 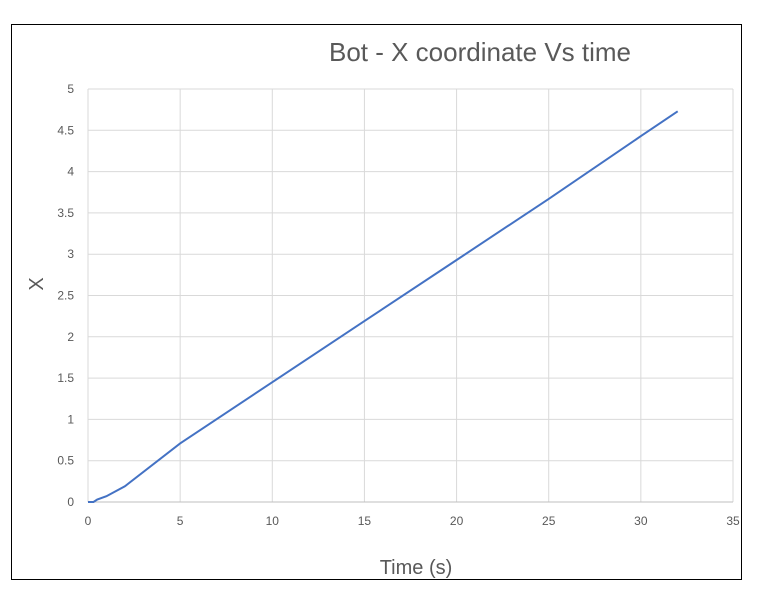 What do you see at coordinates (416, 568) in the screenshot?
I see `x-axis-label: Time (s)` at bounding box center [416, 568].